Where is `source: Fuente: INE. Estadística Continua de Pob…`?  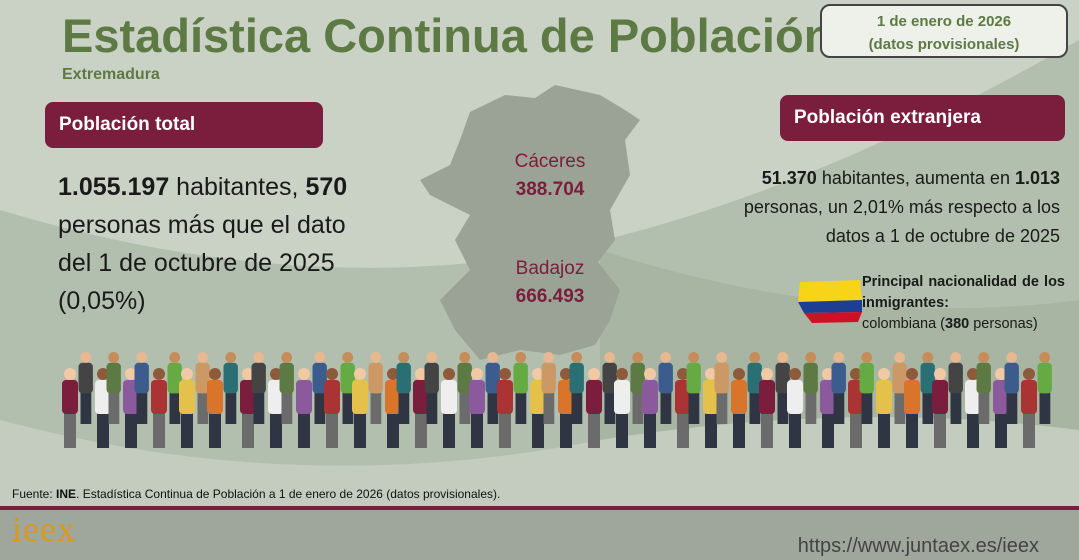
source: Fuente: INE. Estadística Continua de Pob… is located at coordinates (256, 494).